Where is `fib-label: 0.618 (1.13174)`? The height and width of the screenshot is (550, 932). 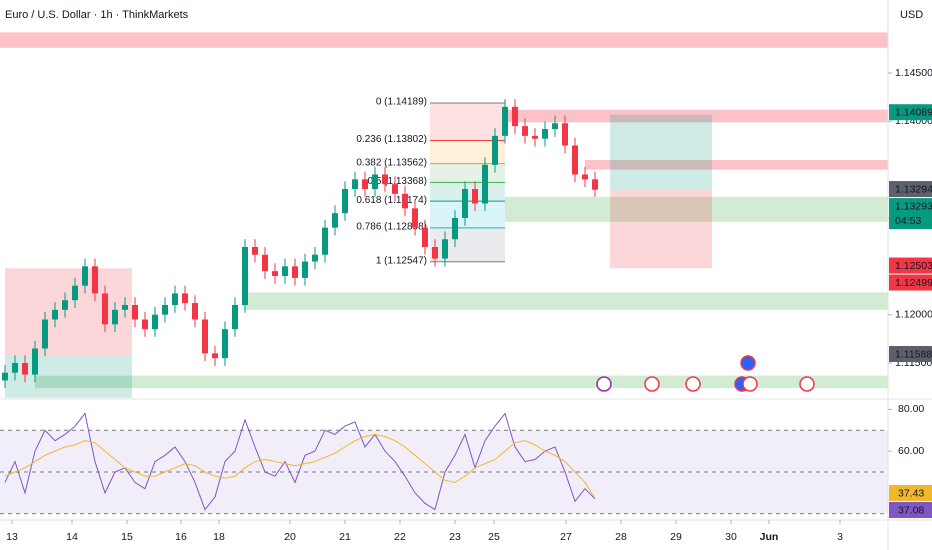 fib-label: 0.618 (1.13174) is located at coordinates (391, 200).